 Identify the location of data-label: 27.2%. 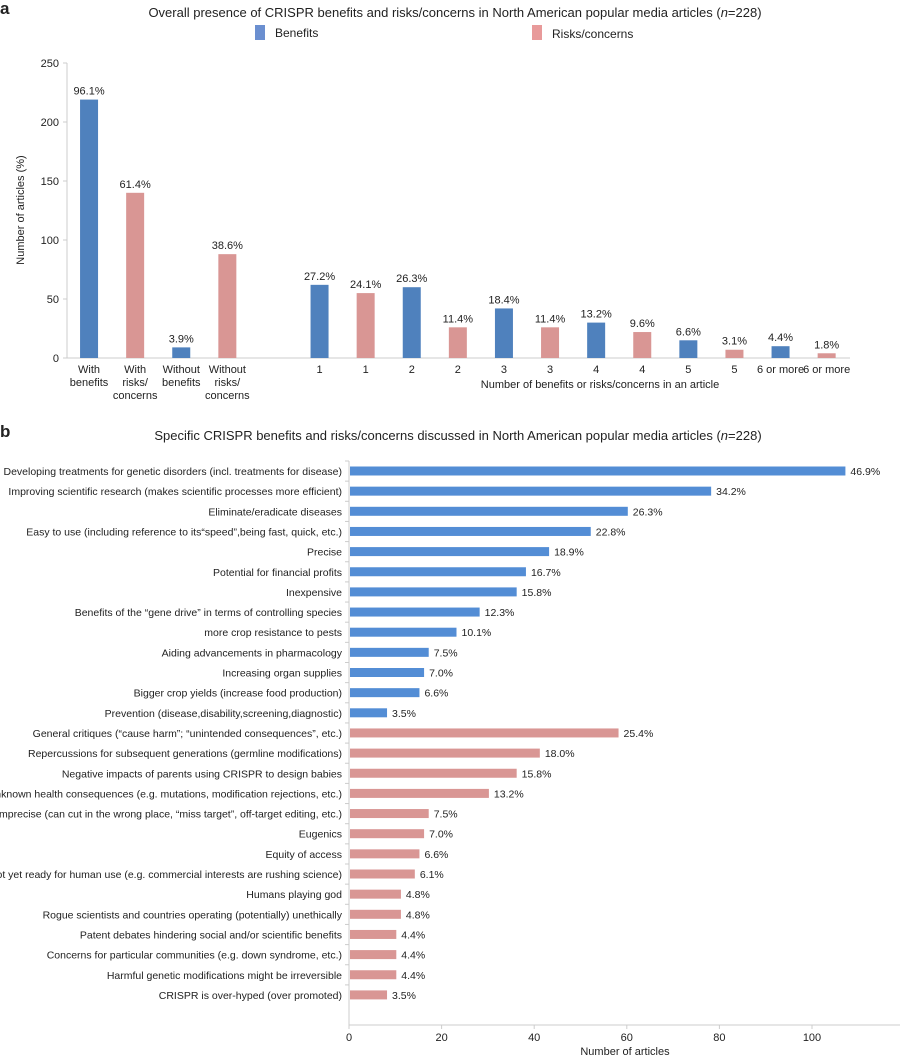
(319, 277).